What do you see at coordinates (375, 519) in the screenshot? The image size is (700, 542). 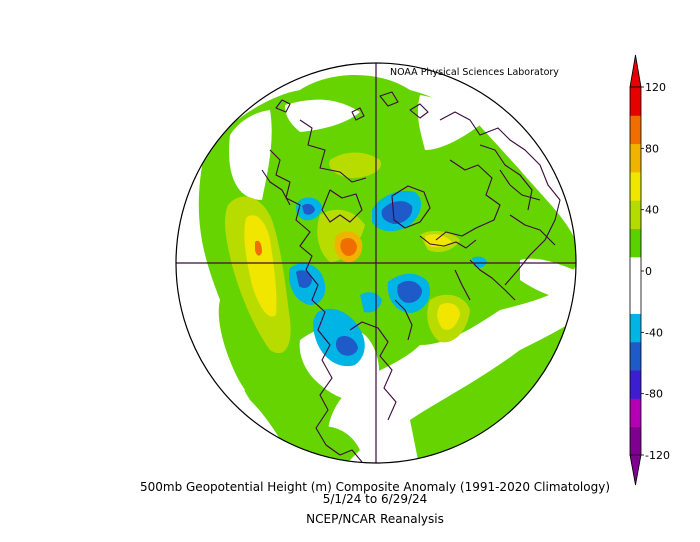 I see `caption-line-3: NCEP/NCAR Reanalysis` at bounding box center [375, 519].